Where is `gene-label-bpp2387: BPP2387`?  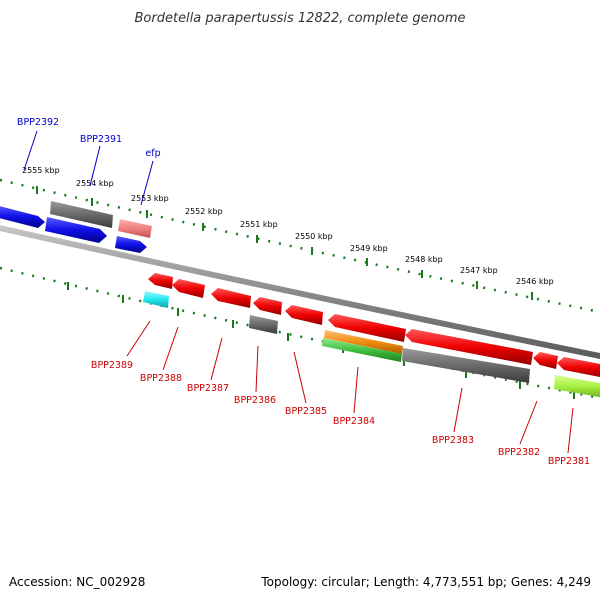
gene-label-bpp2387: BPP2387 is located at coordinates (208, 388).